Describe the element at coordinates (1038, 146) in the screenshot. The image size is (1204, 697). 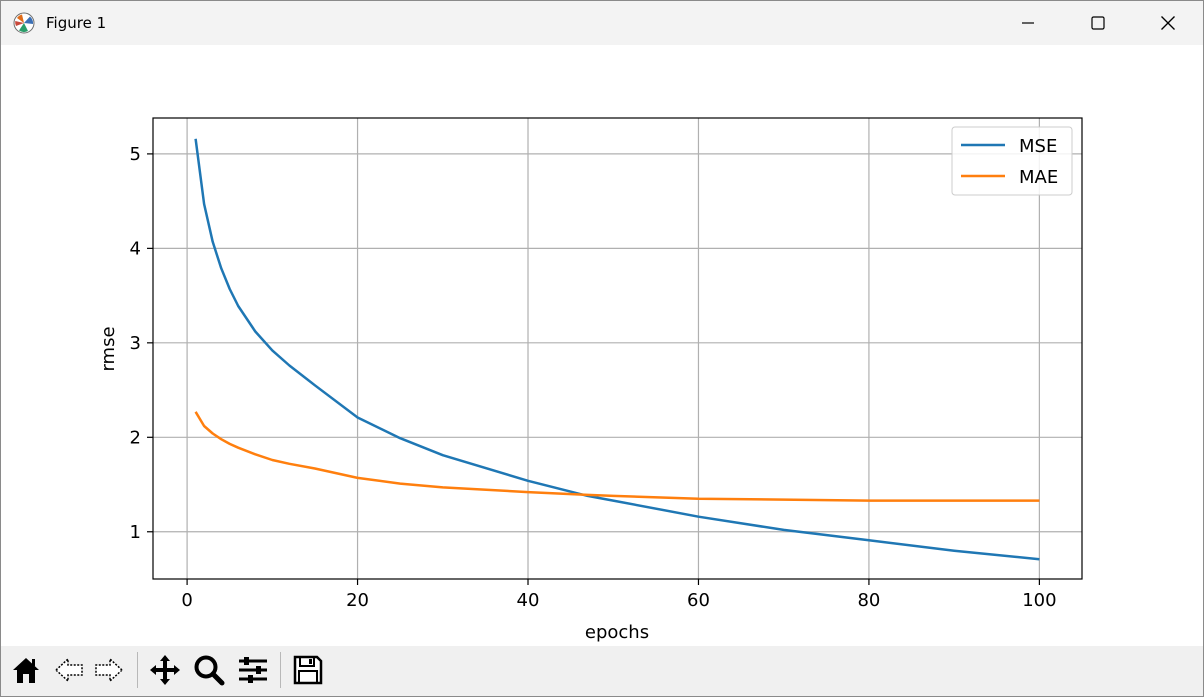
I see `legend-label-mse: MSE` at that location.